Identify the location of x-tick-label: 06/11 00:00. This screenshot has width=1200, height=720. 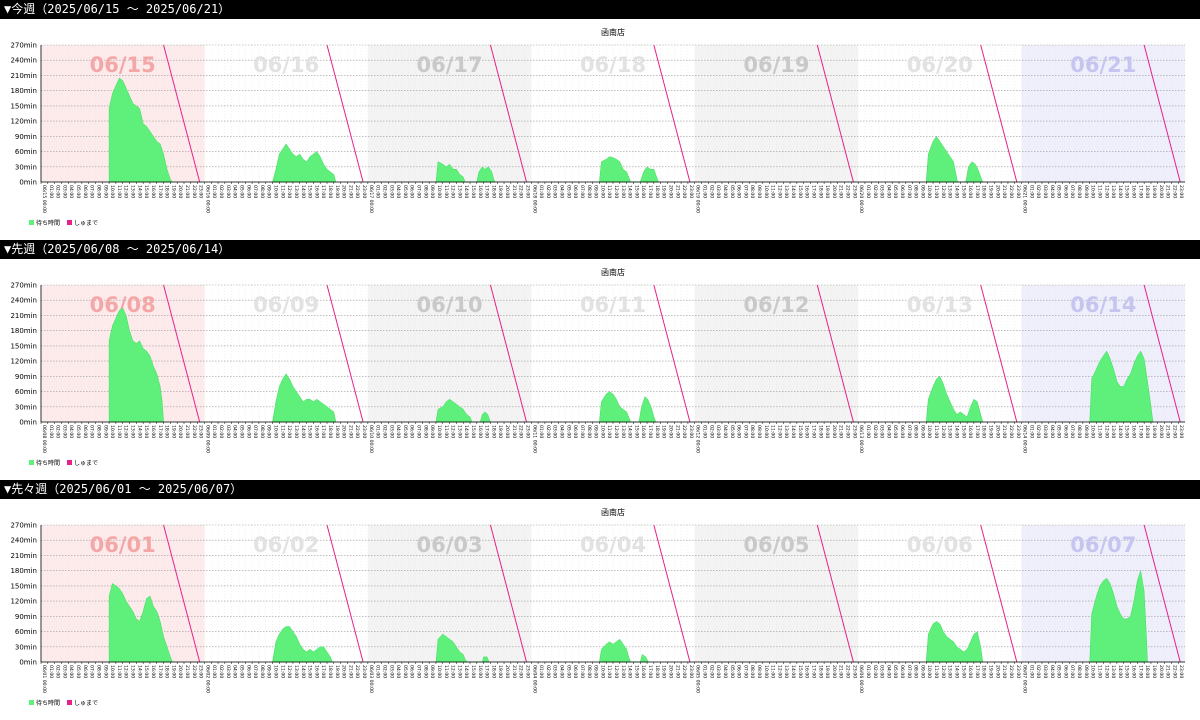
(534, 439).